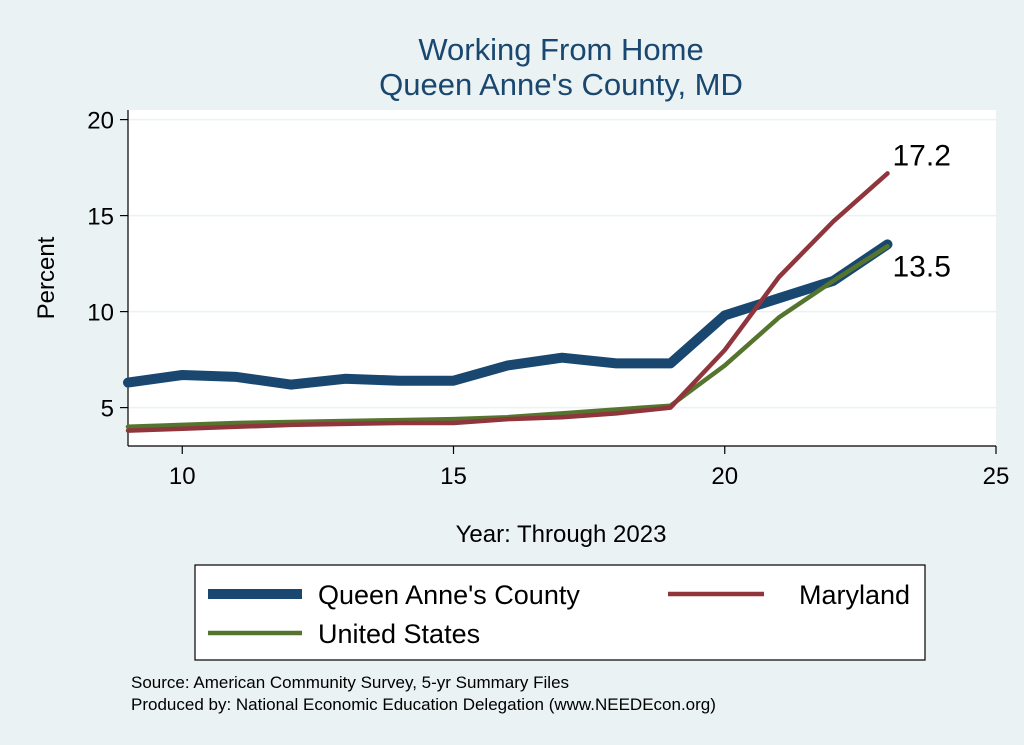 The height and width of the screenshot is (745, 1024). What do you see at coordinates (399, 634) in the screenshot?
I see `legend-label: United States` at bounding box center [399, 634].